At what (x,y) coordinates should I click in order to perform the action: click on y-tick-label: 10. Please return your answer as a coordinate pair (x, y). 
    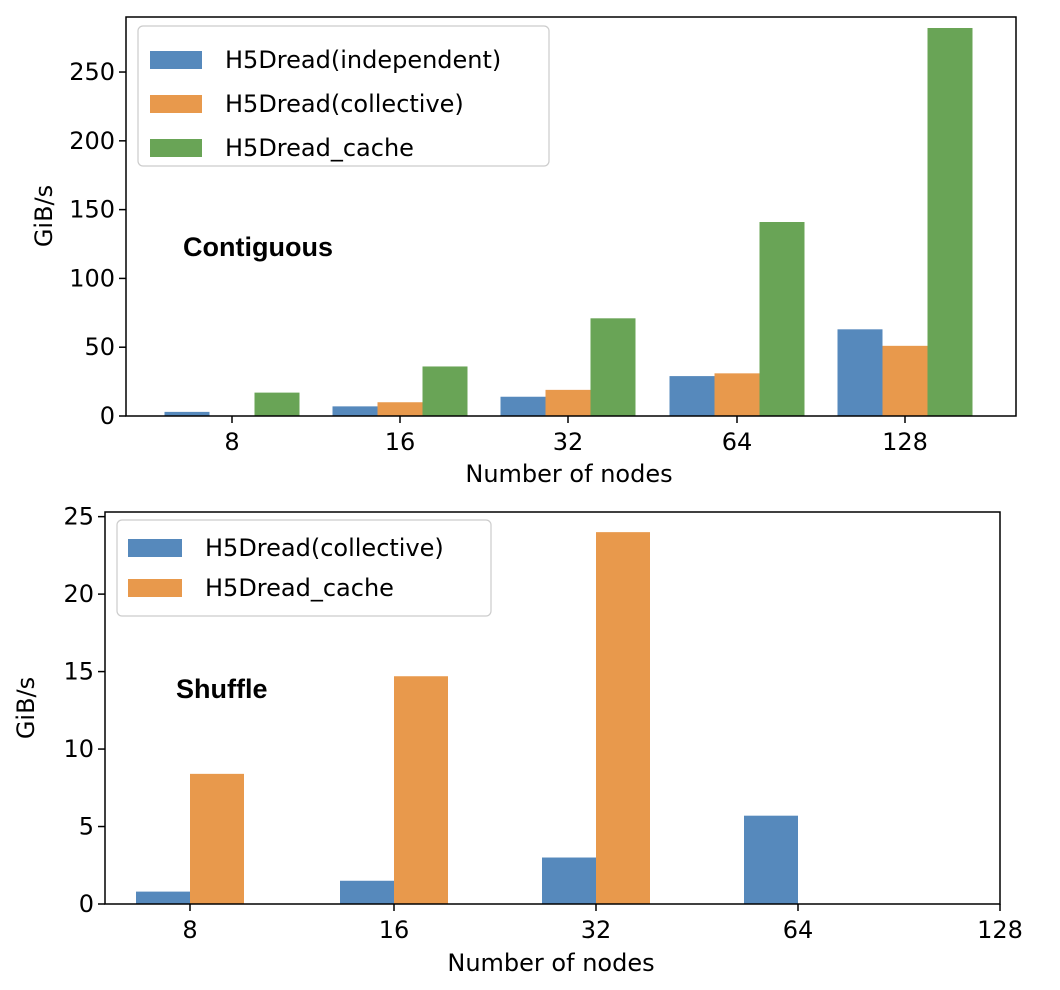
    Looking at the image, I should click on (78, 749).